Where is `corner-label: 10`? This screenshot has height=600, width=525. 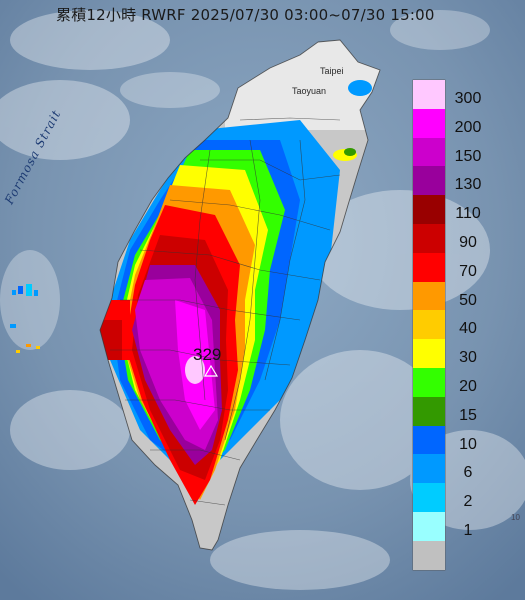 corner-label: 10 is located at coordinates (515, 517).